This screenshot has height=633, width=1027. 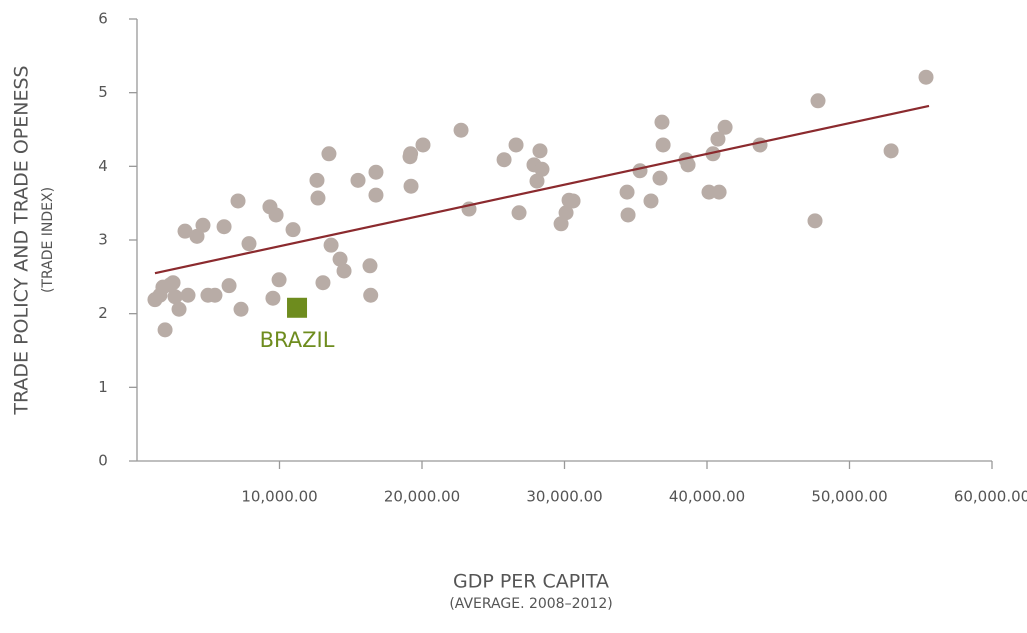 What do you see at coordinates (297, 307) in the screenshot?
I see `highlight-point` at bounding box center [297, 307].